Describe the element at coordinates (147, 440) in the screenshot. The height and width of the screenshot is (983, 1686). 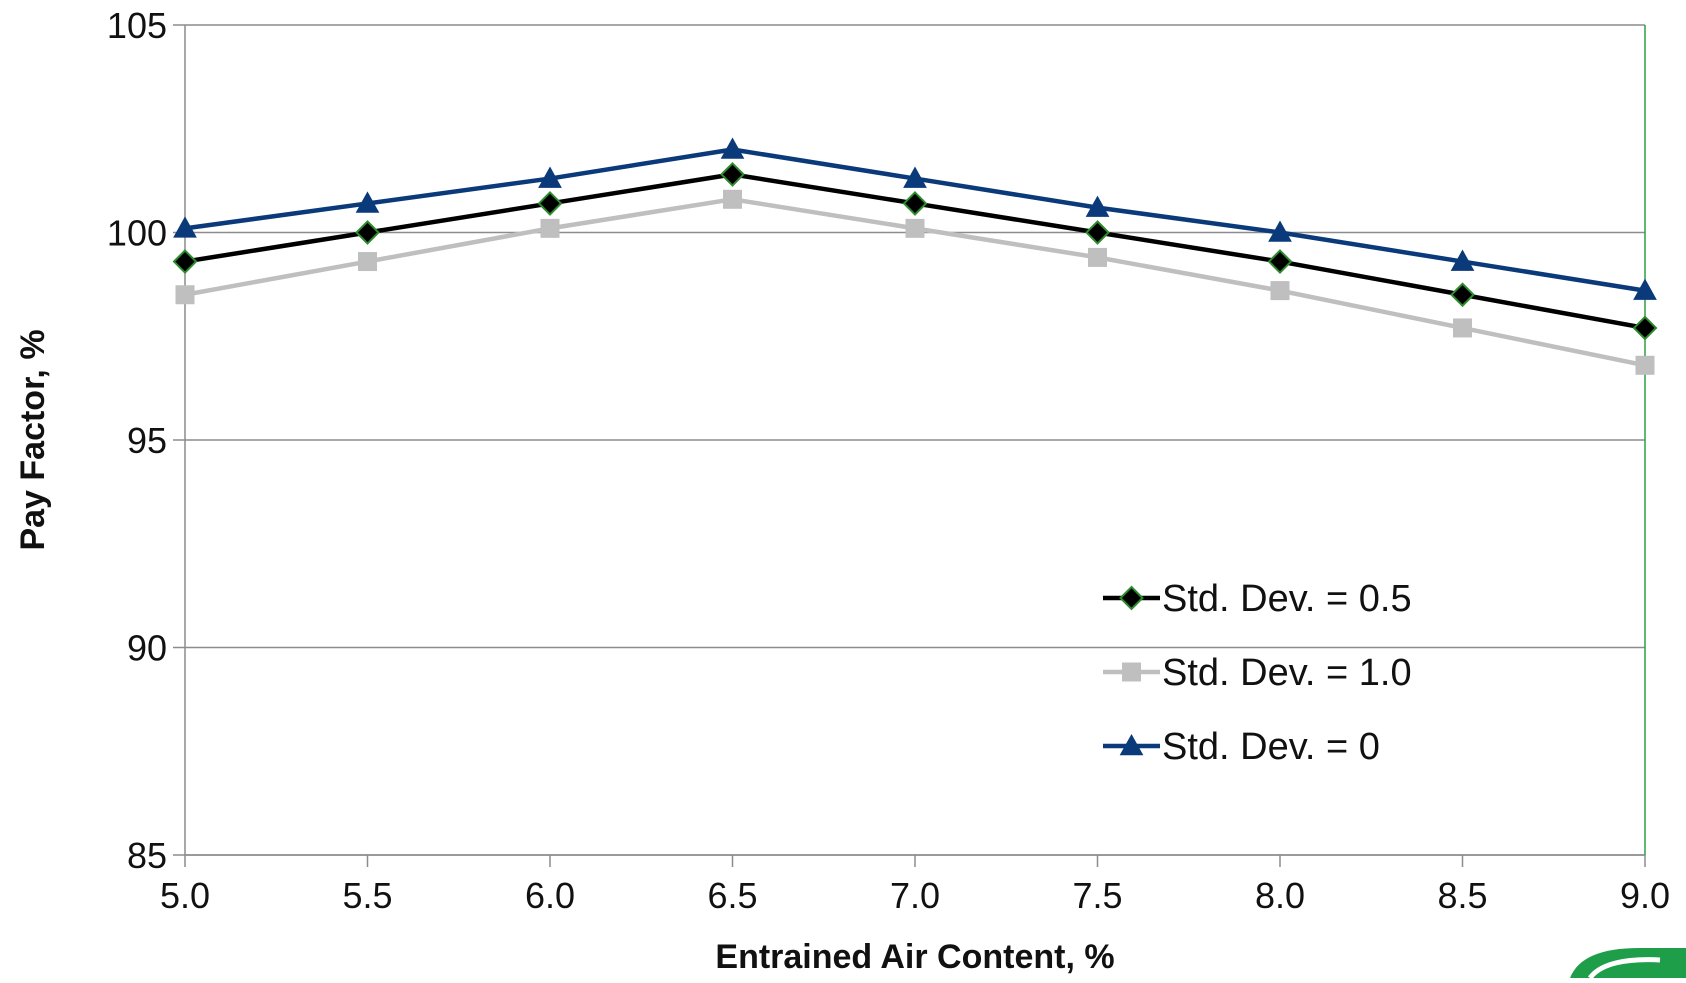
I see `y-tick-label: 95` at that location.